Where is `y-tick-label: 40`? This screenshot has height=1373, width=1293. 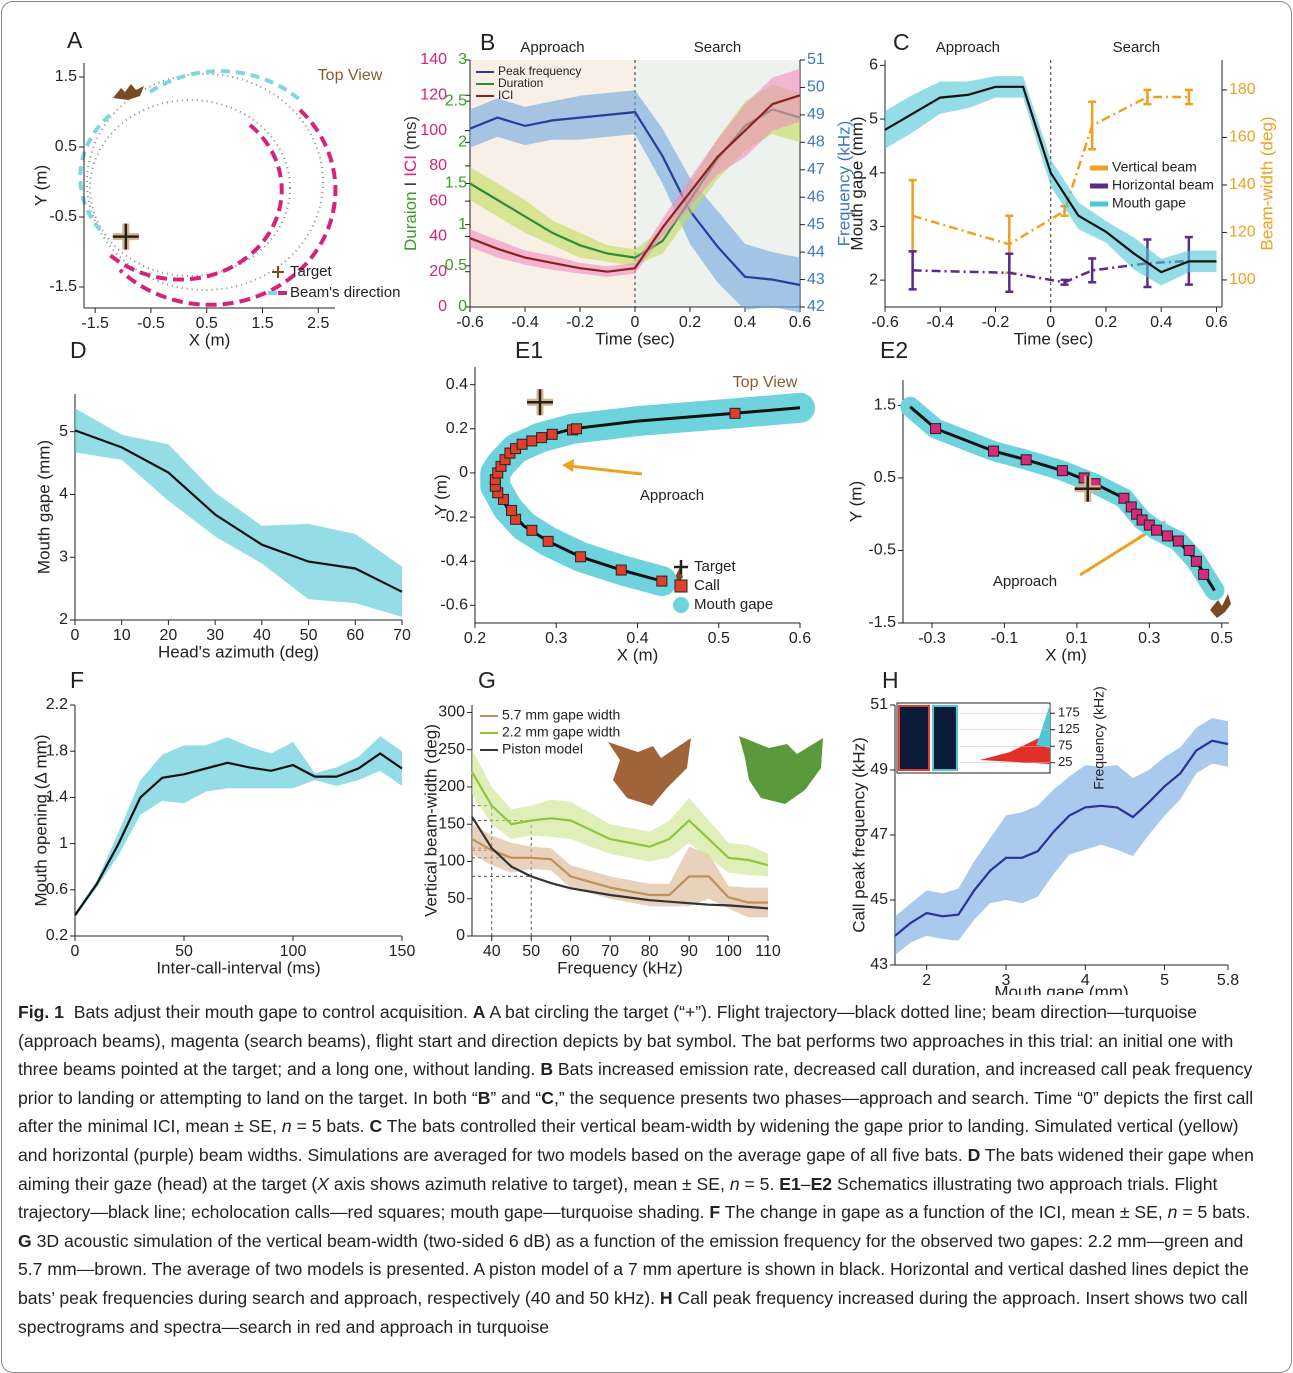 y-tick-label: 40 is located at coordinates (438, 236).